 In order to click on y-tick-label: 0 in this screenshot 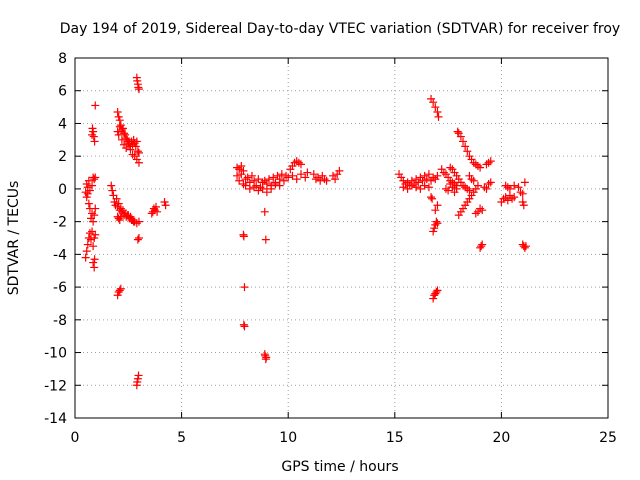, I will do `click(62, 190)`.